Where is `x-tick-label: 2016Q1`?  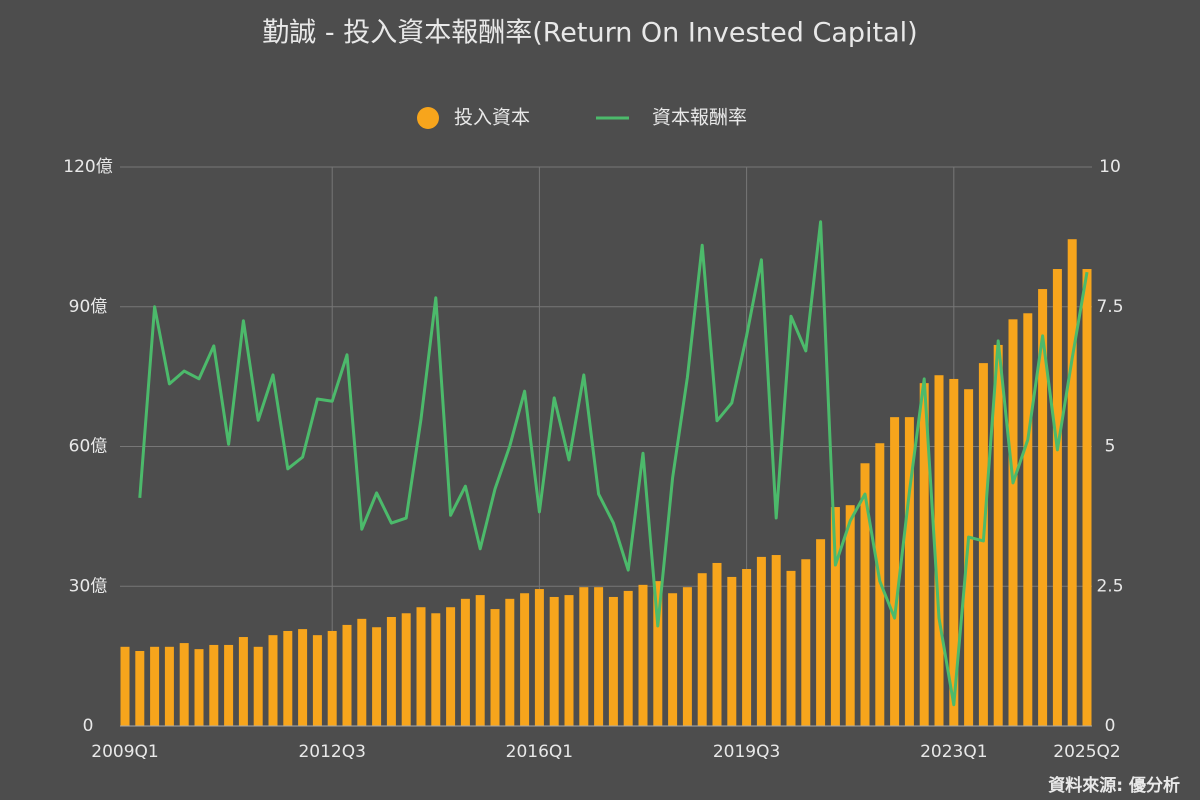 x-tick-label: 2016Q1 is located at coordinates (539, 752).